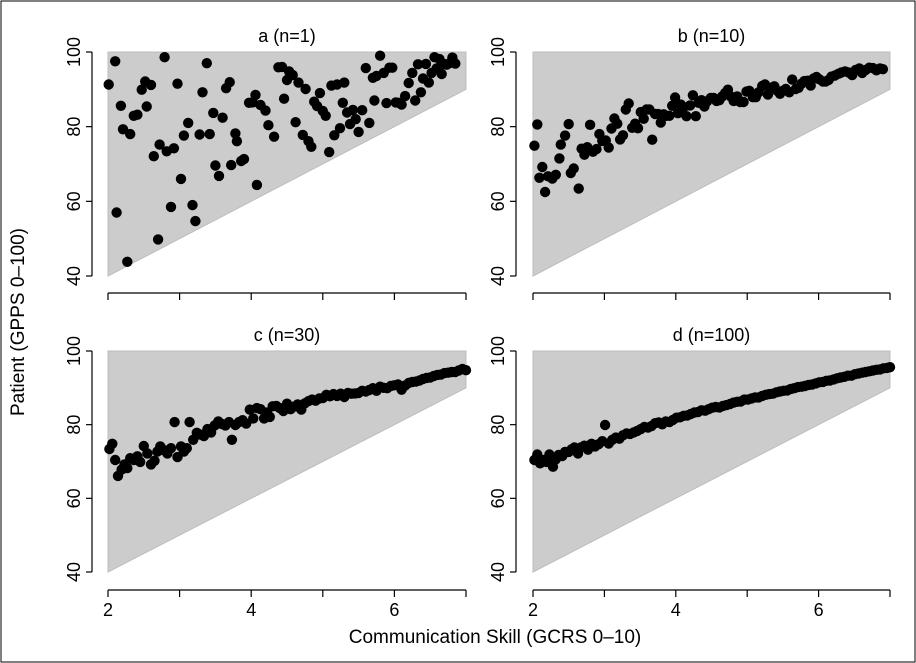  What do you see at coordinates (287, 36) in the screenshot?
I see `panel-title: a (n=1)` at bounding box center [287, 36].